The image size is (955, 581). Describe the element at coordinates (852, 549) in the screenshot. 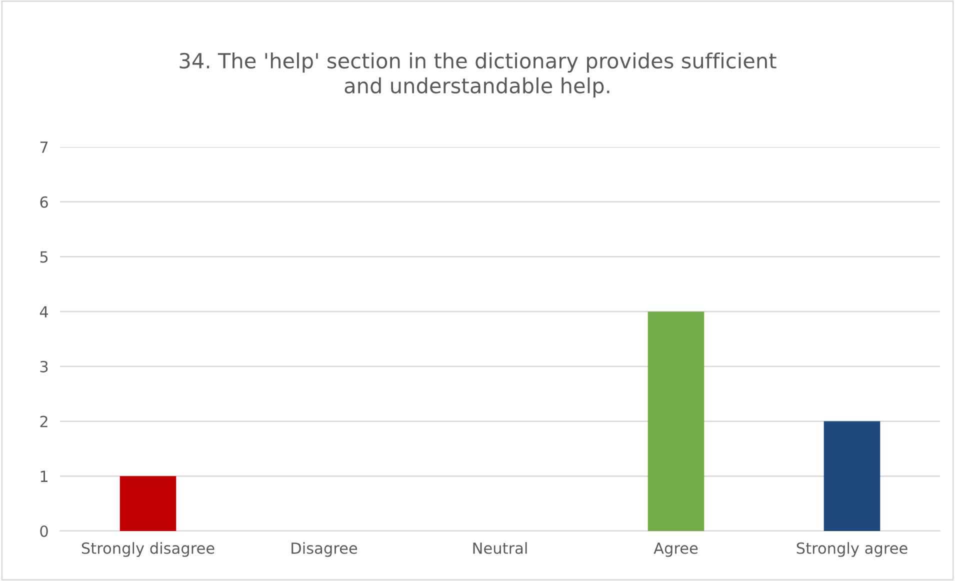

I see `x-tick-label: Strongly agree` at that location.